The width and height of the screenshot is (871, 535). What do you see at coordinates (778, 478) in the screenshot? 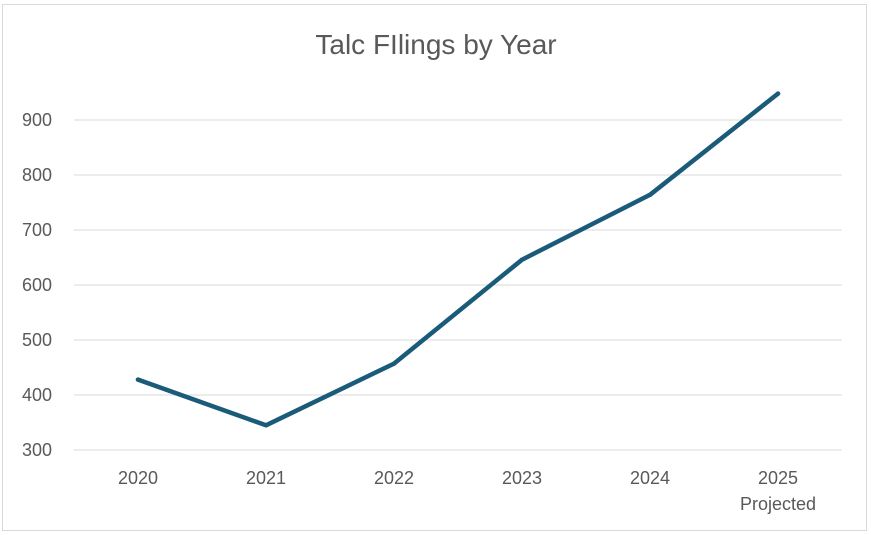
I see `x-tick-label: 2025` at bounding box center [778, 478].